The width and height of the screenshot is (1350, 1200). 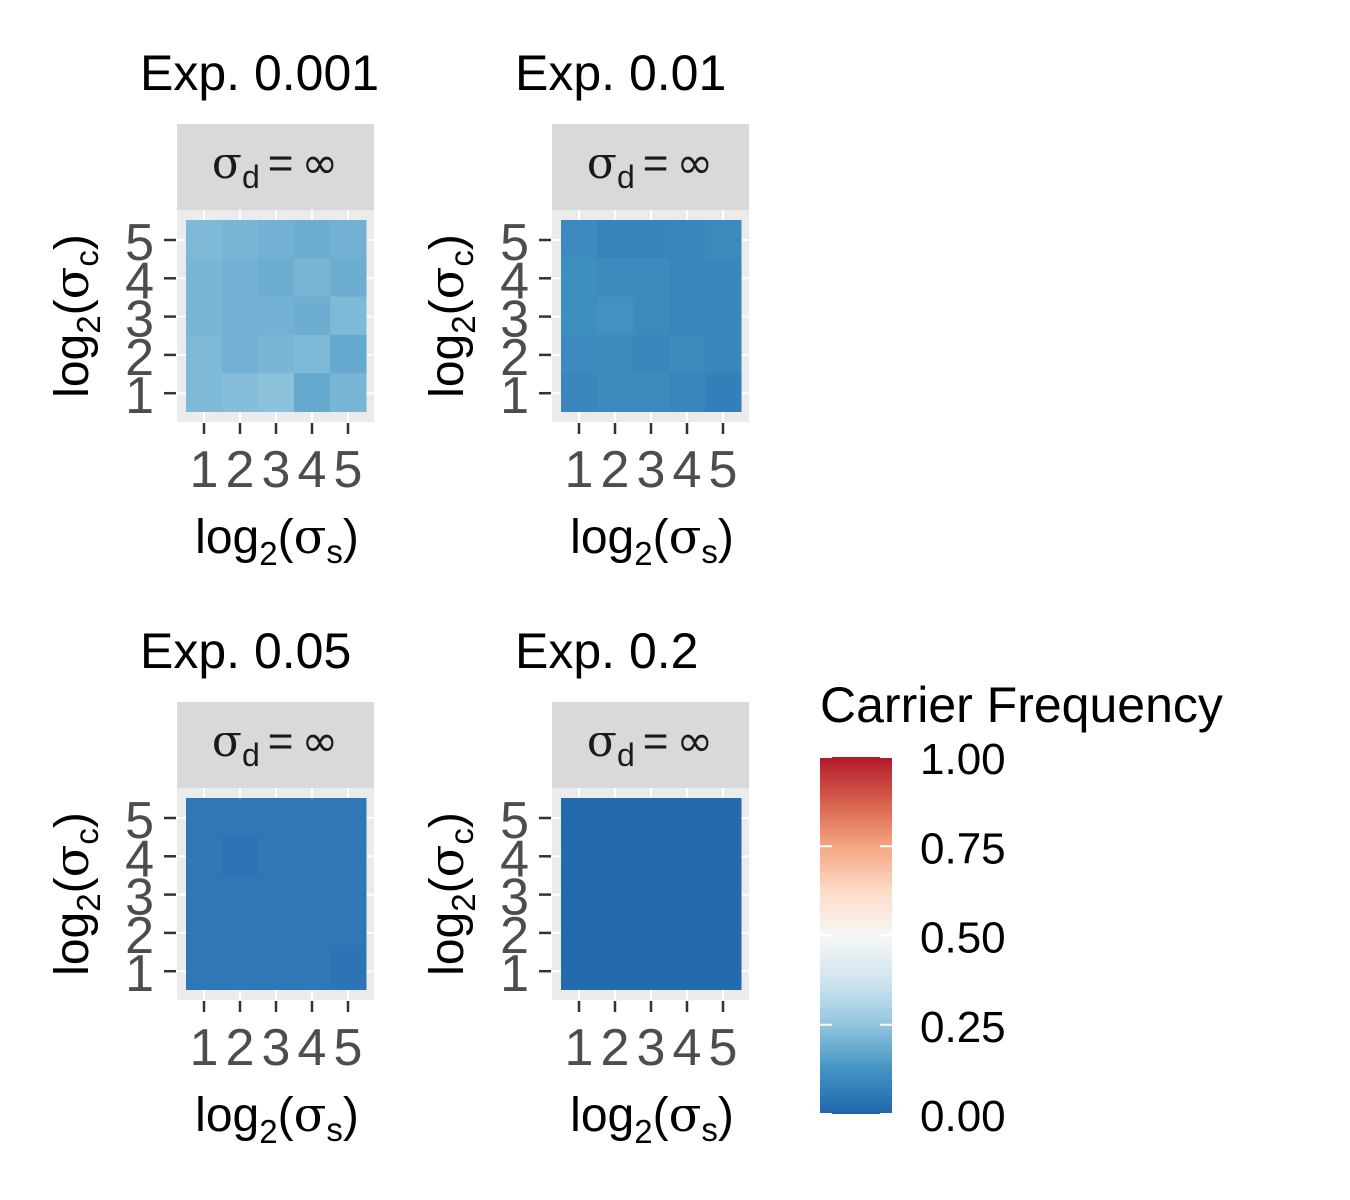 What do you see at coordinates (606, 651) in the screenshot?
I see `panel-title: Exp. 0.2` at bounding box center [606, 651].